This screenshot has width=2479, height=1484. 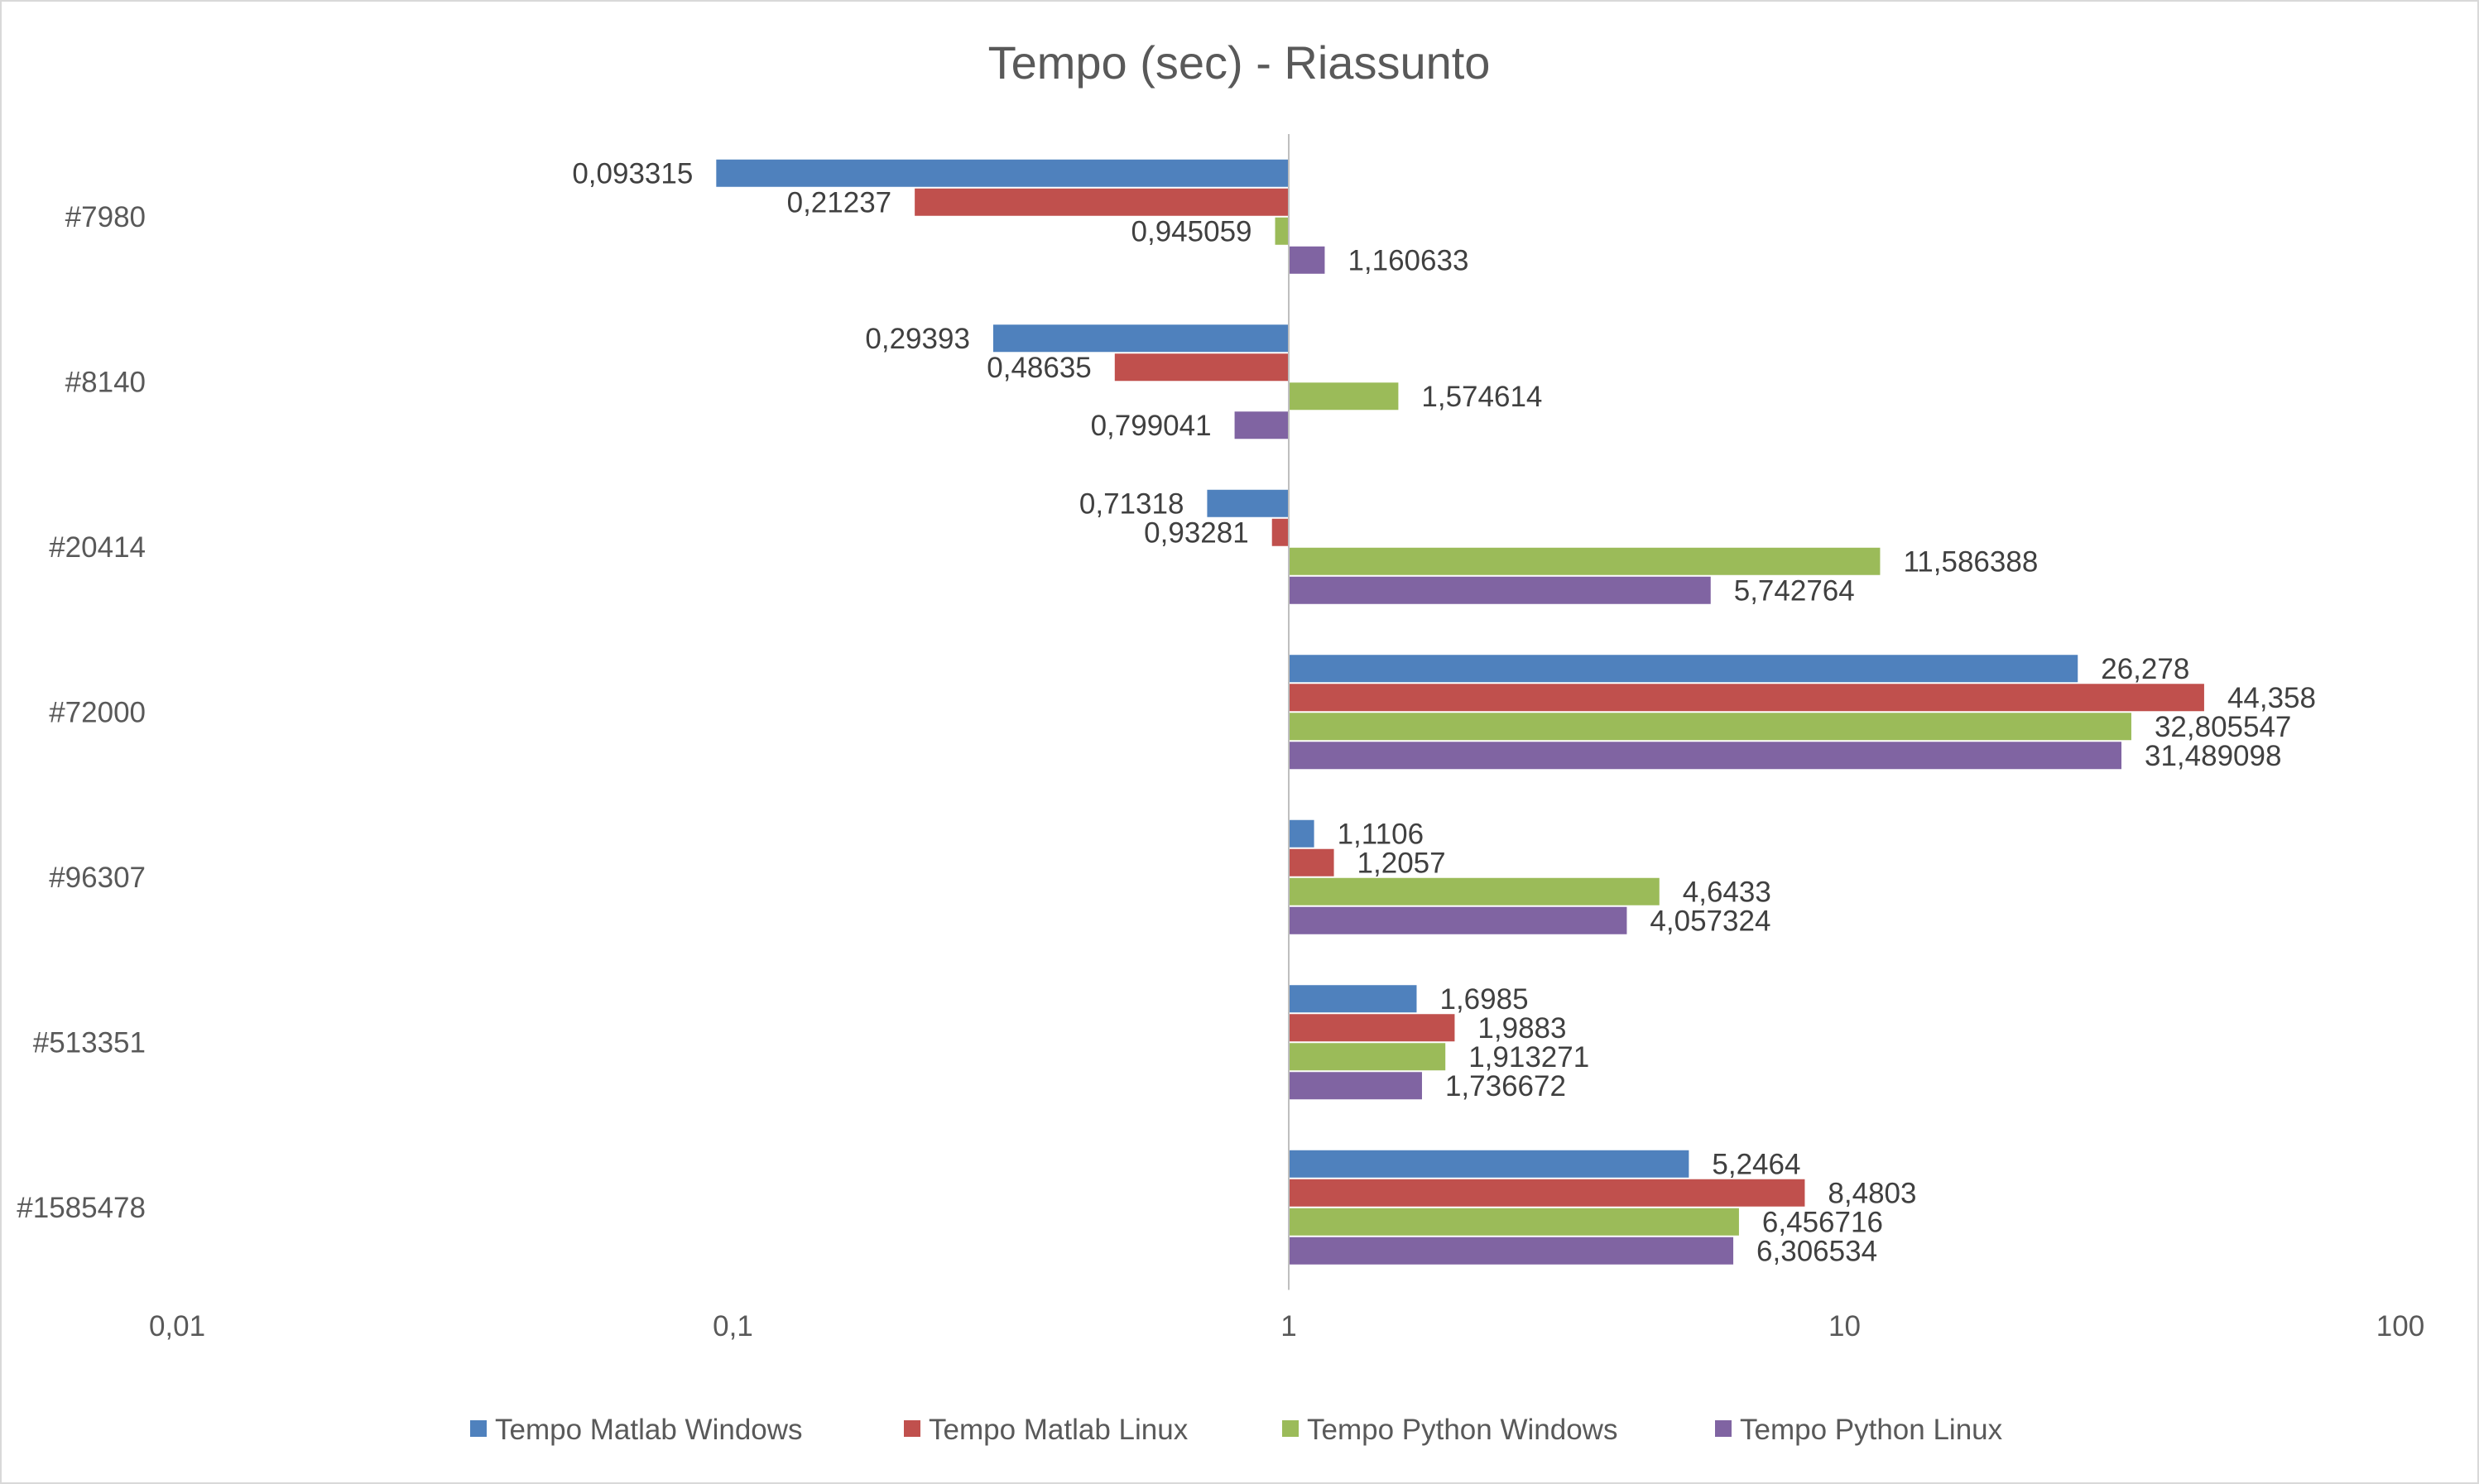 I want to click on data-label: 0,799041, so click(x=1151, y=426).